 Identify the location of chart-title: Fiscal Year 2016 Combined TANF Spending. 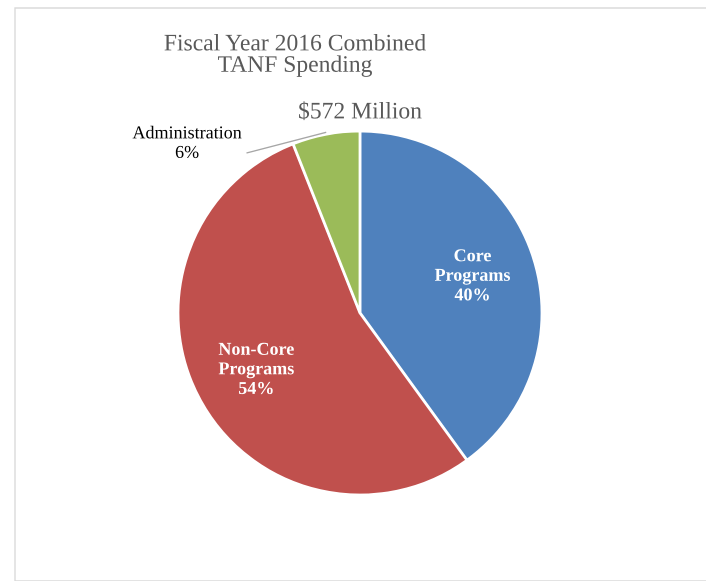
(295, 55).